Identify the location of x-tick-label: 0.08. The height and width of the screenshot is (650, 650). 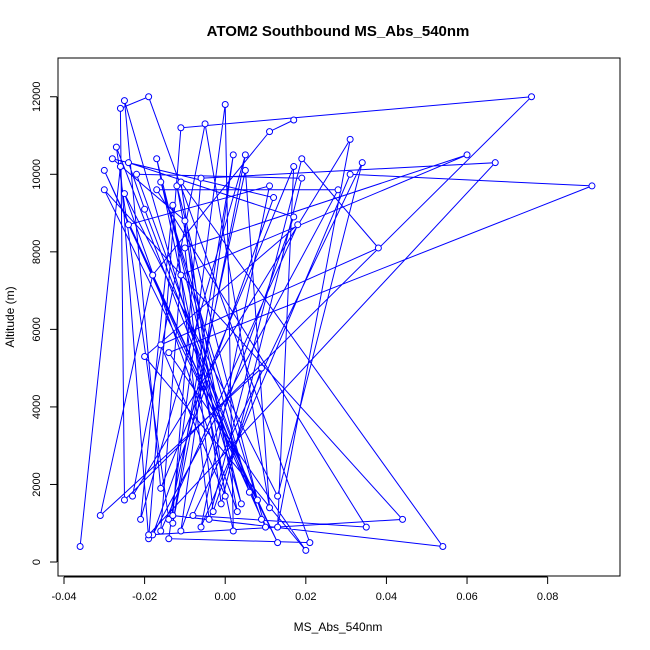
(547, 597).